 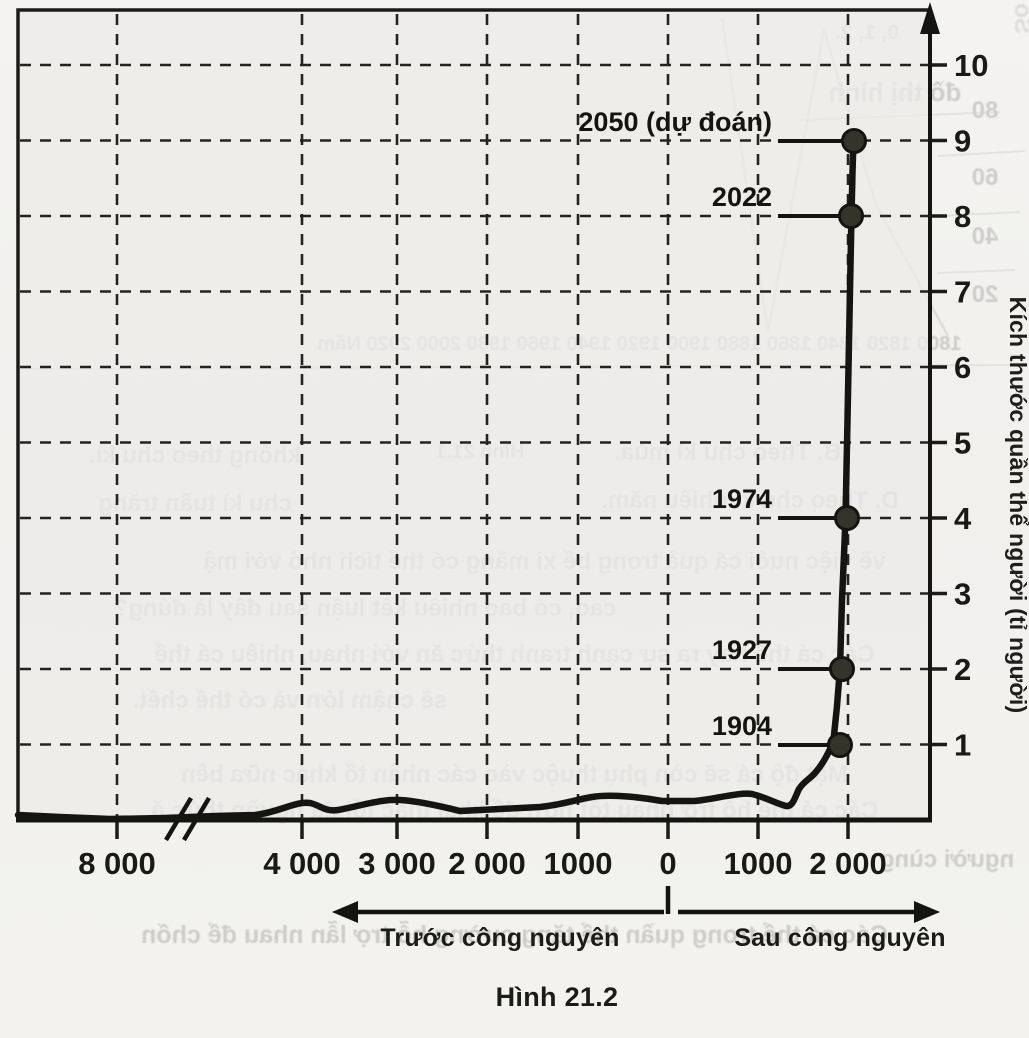 I want to click on y-tick-label: 9, so click(x=962, y=141).